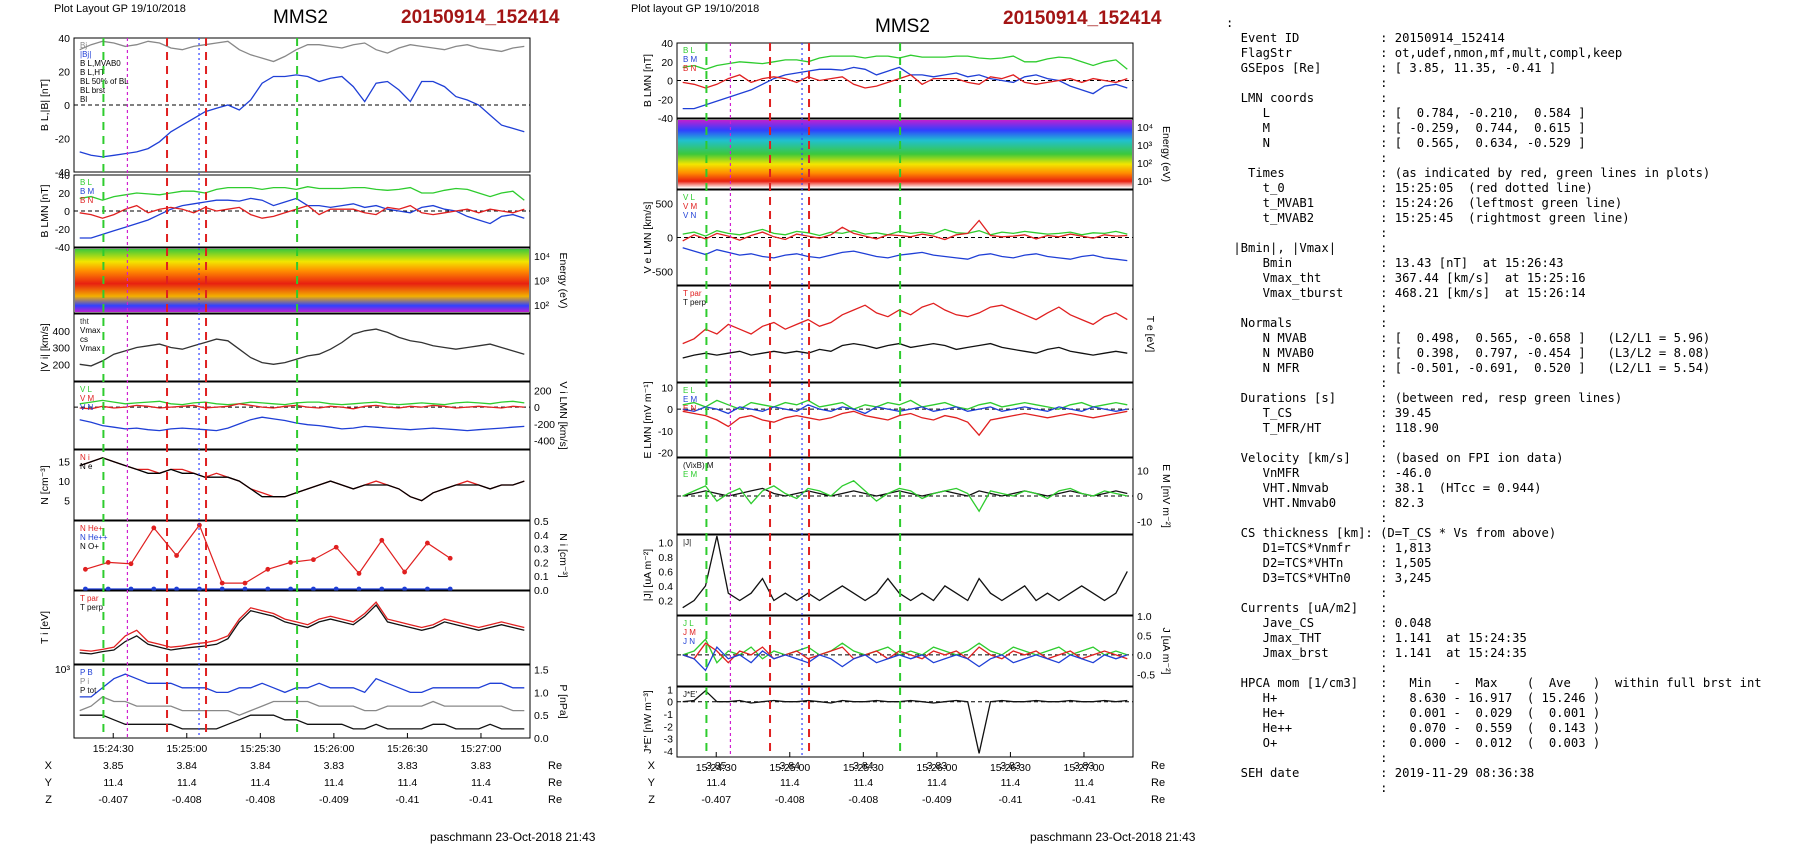 The height and width of the screenshot is (844, 1804). I want to click on left-spectrogram, so click(302, 280).